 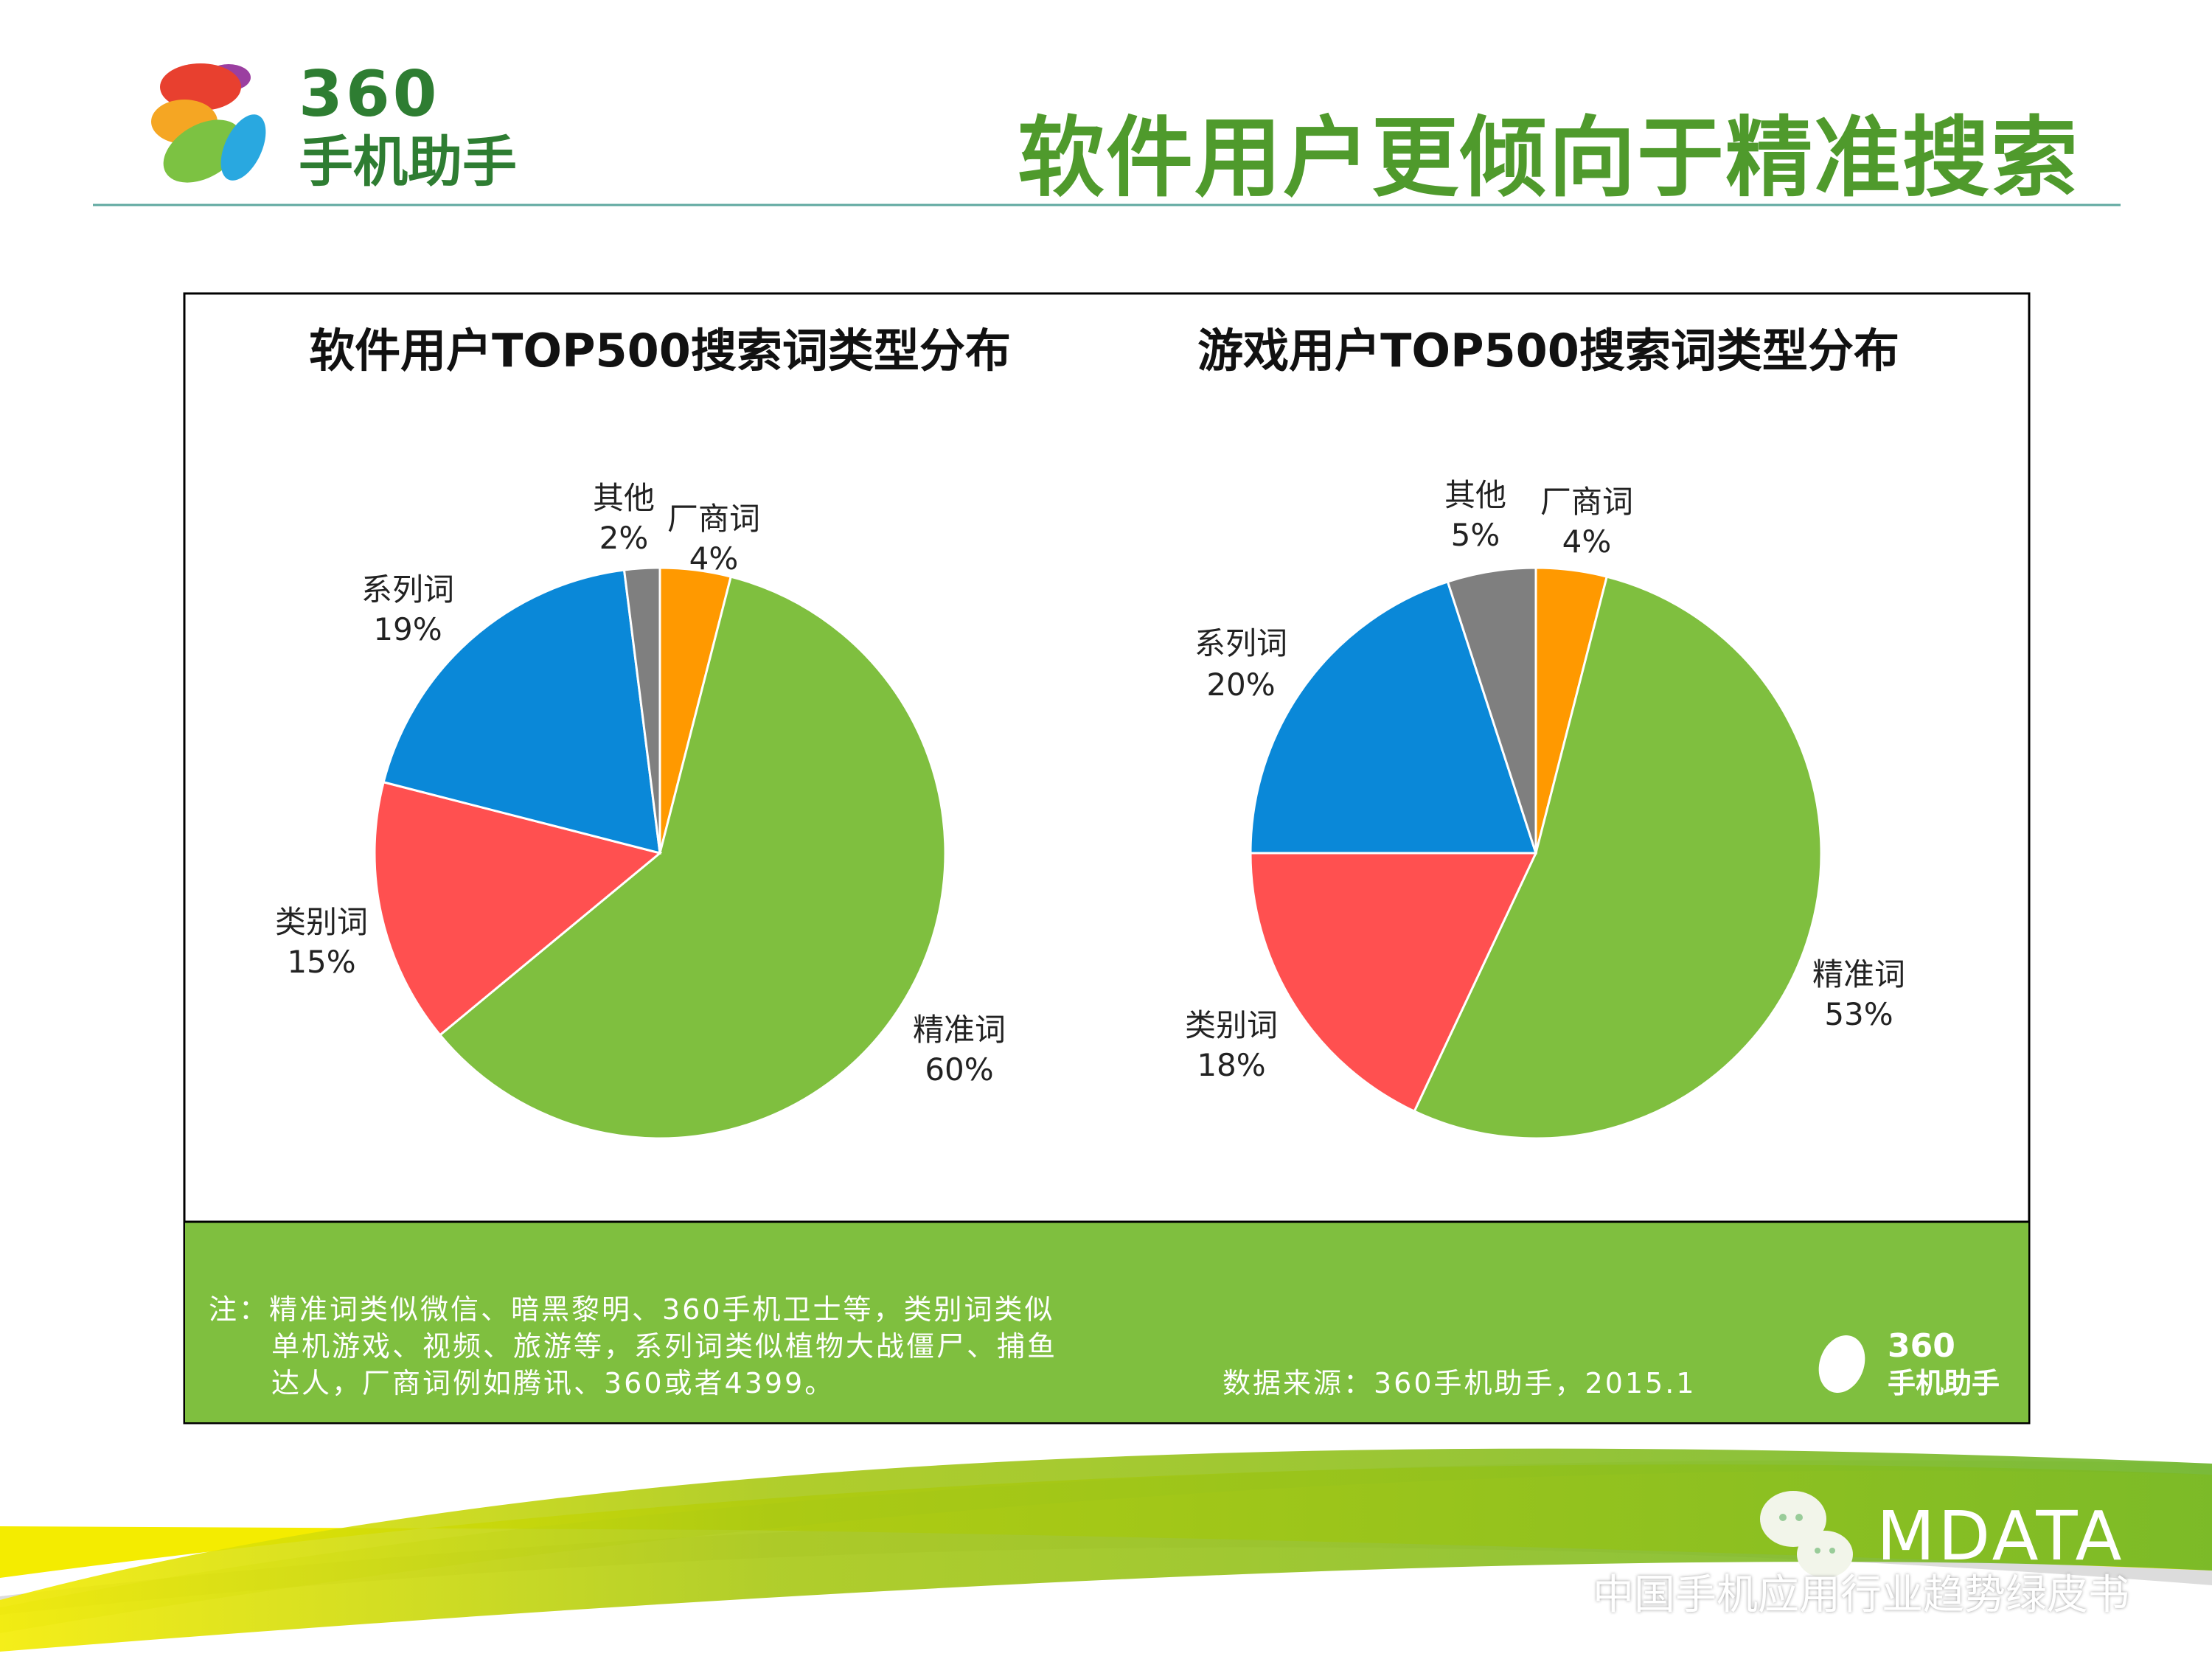 What do you see at coordinates (1459, 1383) in the screenshot?
I see `data-source: 数据来源：360手机助手，2015.1` at bounding box center [1459, 1383].